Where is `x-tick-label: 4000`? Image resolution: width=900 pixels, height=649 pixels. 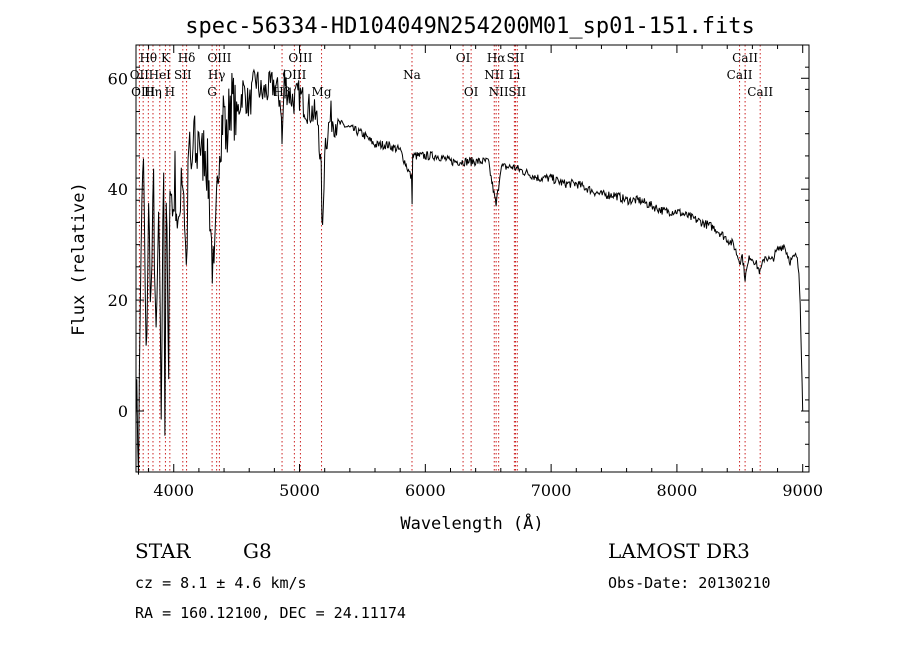
x-tick-label: 4000 is located at coordinates (173, 490).